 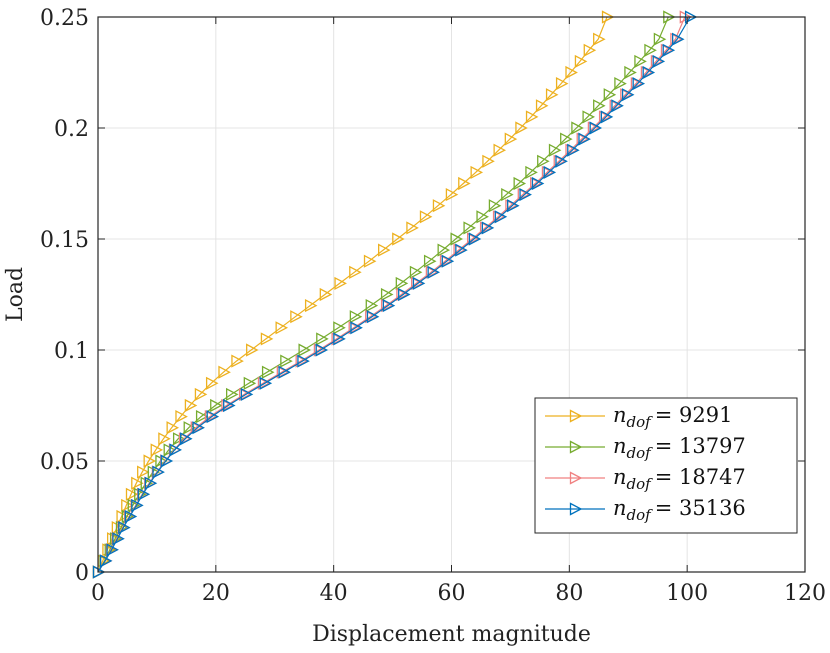 What do you see at coordinates (64, 18) in the screenshot?
I see `y-tick-label: 0.25` at bounding box center [64, 18].